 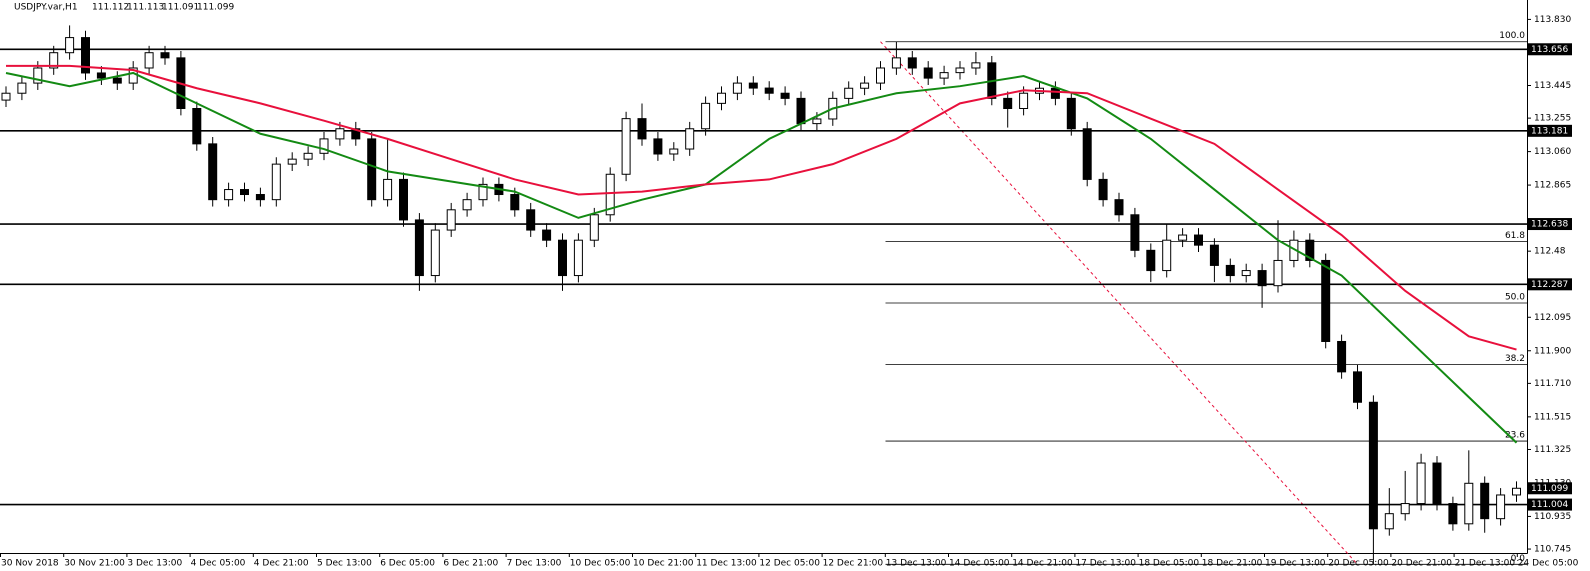 What do you see at coordinates (916, 564) in the screenshot?
I see `x-tick-label: 13 Dec 13:00` at bounding box center [916, 564].